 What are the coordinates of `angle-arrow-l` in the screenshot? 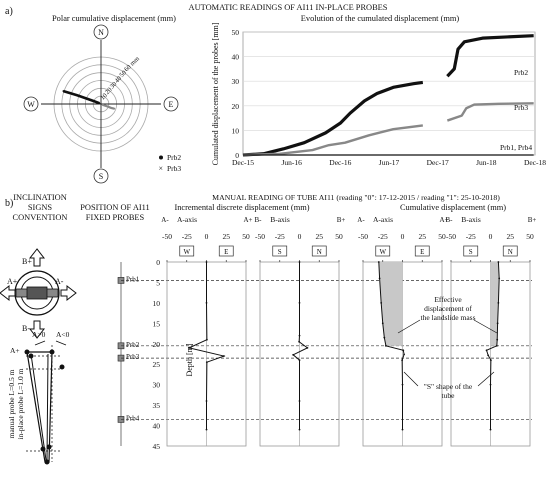 It's located at (40, 343).